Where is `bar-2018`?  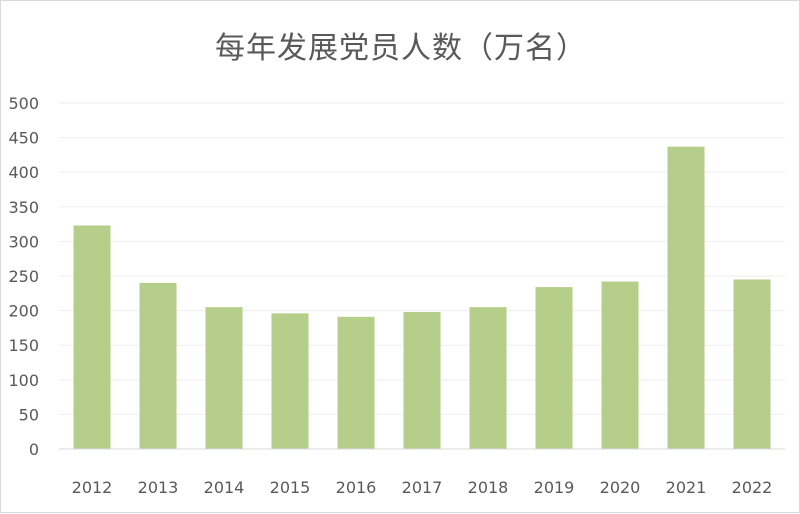 bar-2018 is located at coordinates (488, 378).